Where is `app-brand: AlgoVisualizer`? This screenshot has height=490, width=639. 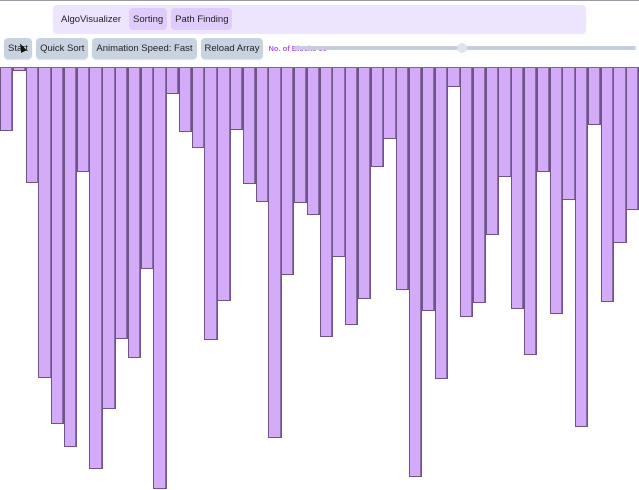 app-brand: AlgoVisualizer is located at coordinates (91, 19).